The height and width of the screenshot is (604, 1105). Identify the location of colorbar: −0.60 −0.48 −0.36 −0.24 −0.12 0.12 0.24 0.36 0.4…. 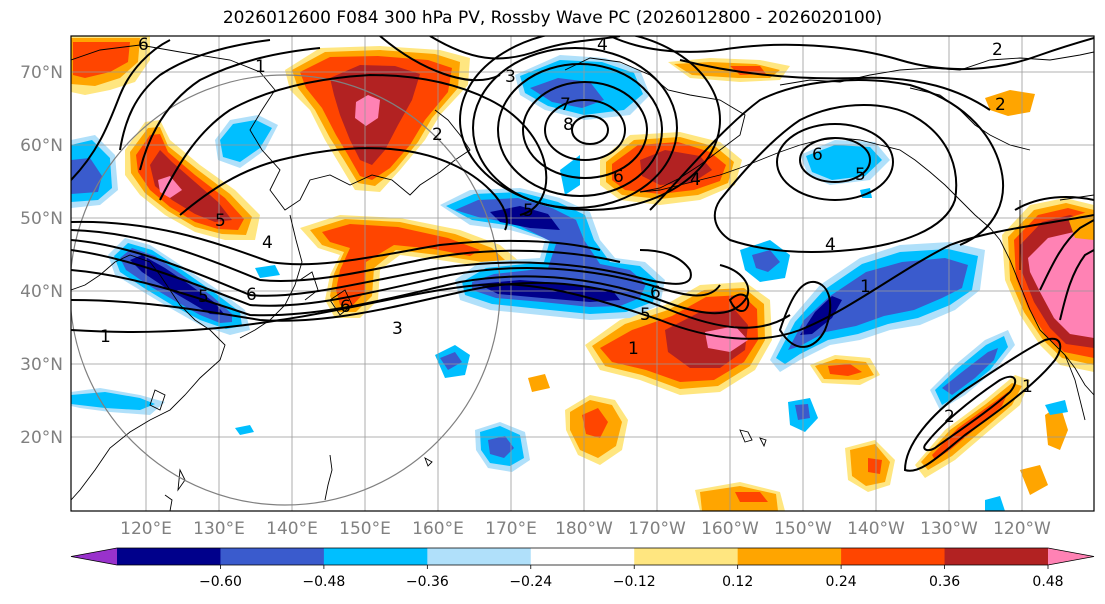
(582, 568).